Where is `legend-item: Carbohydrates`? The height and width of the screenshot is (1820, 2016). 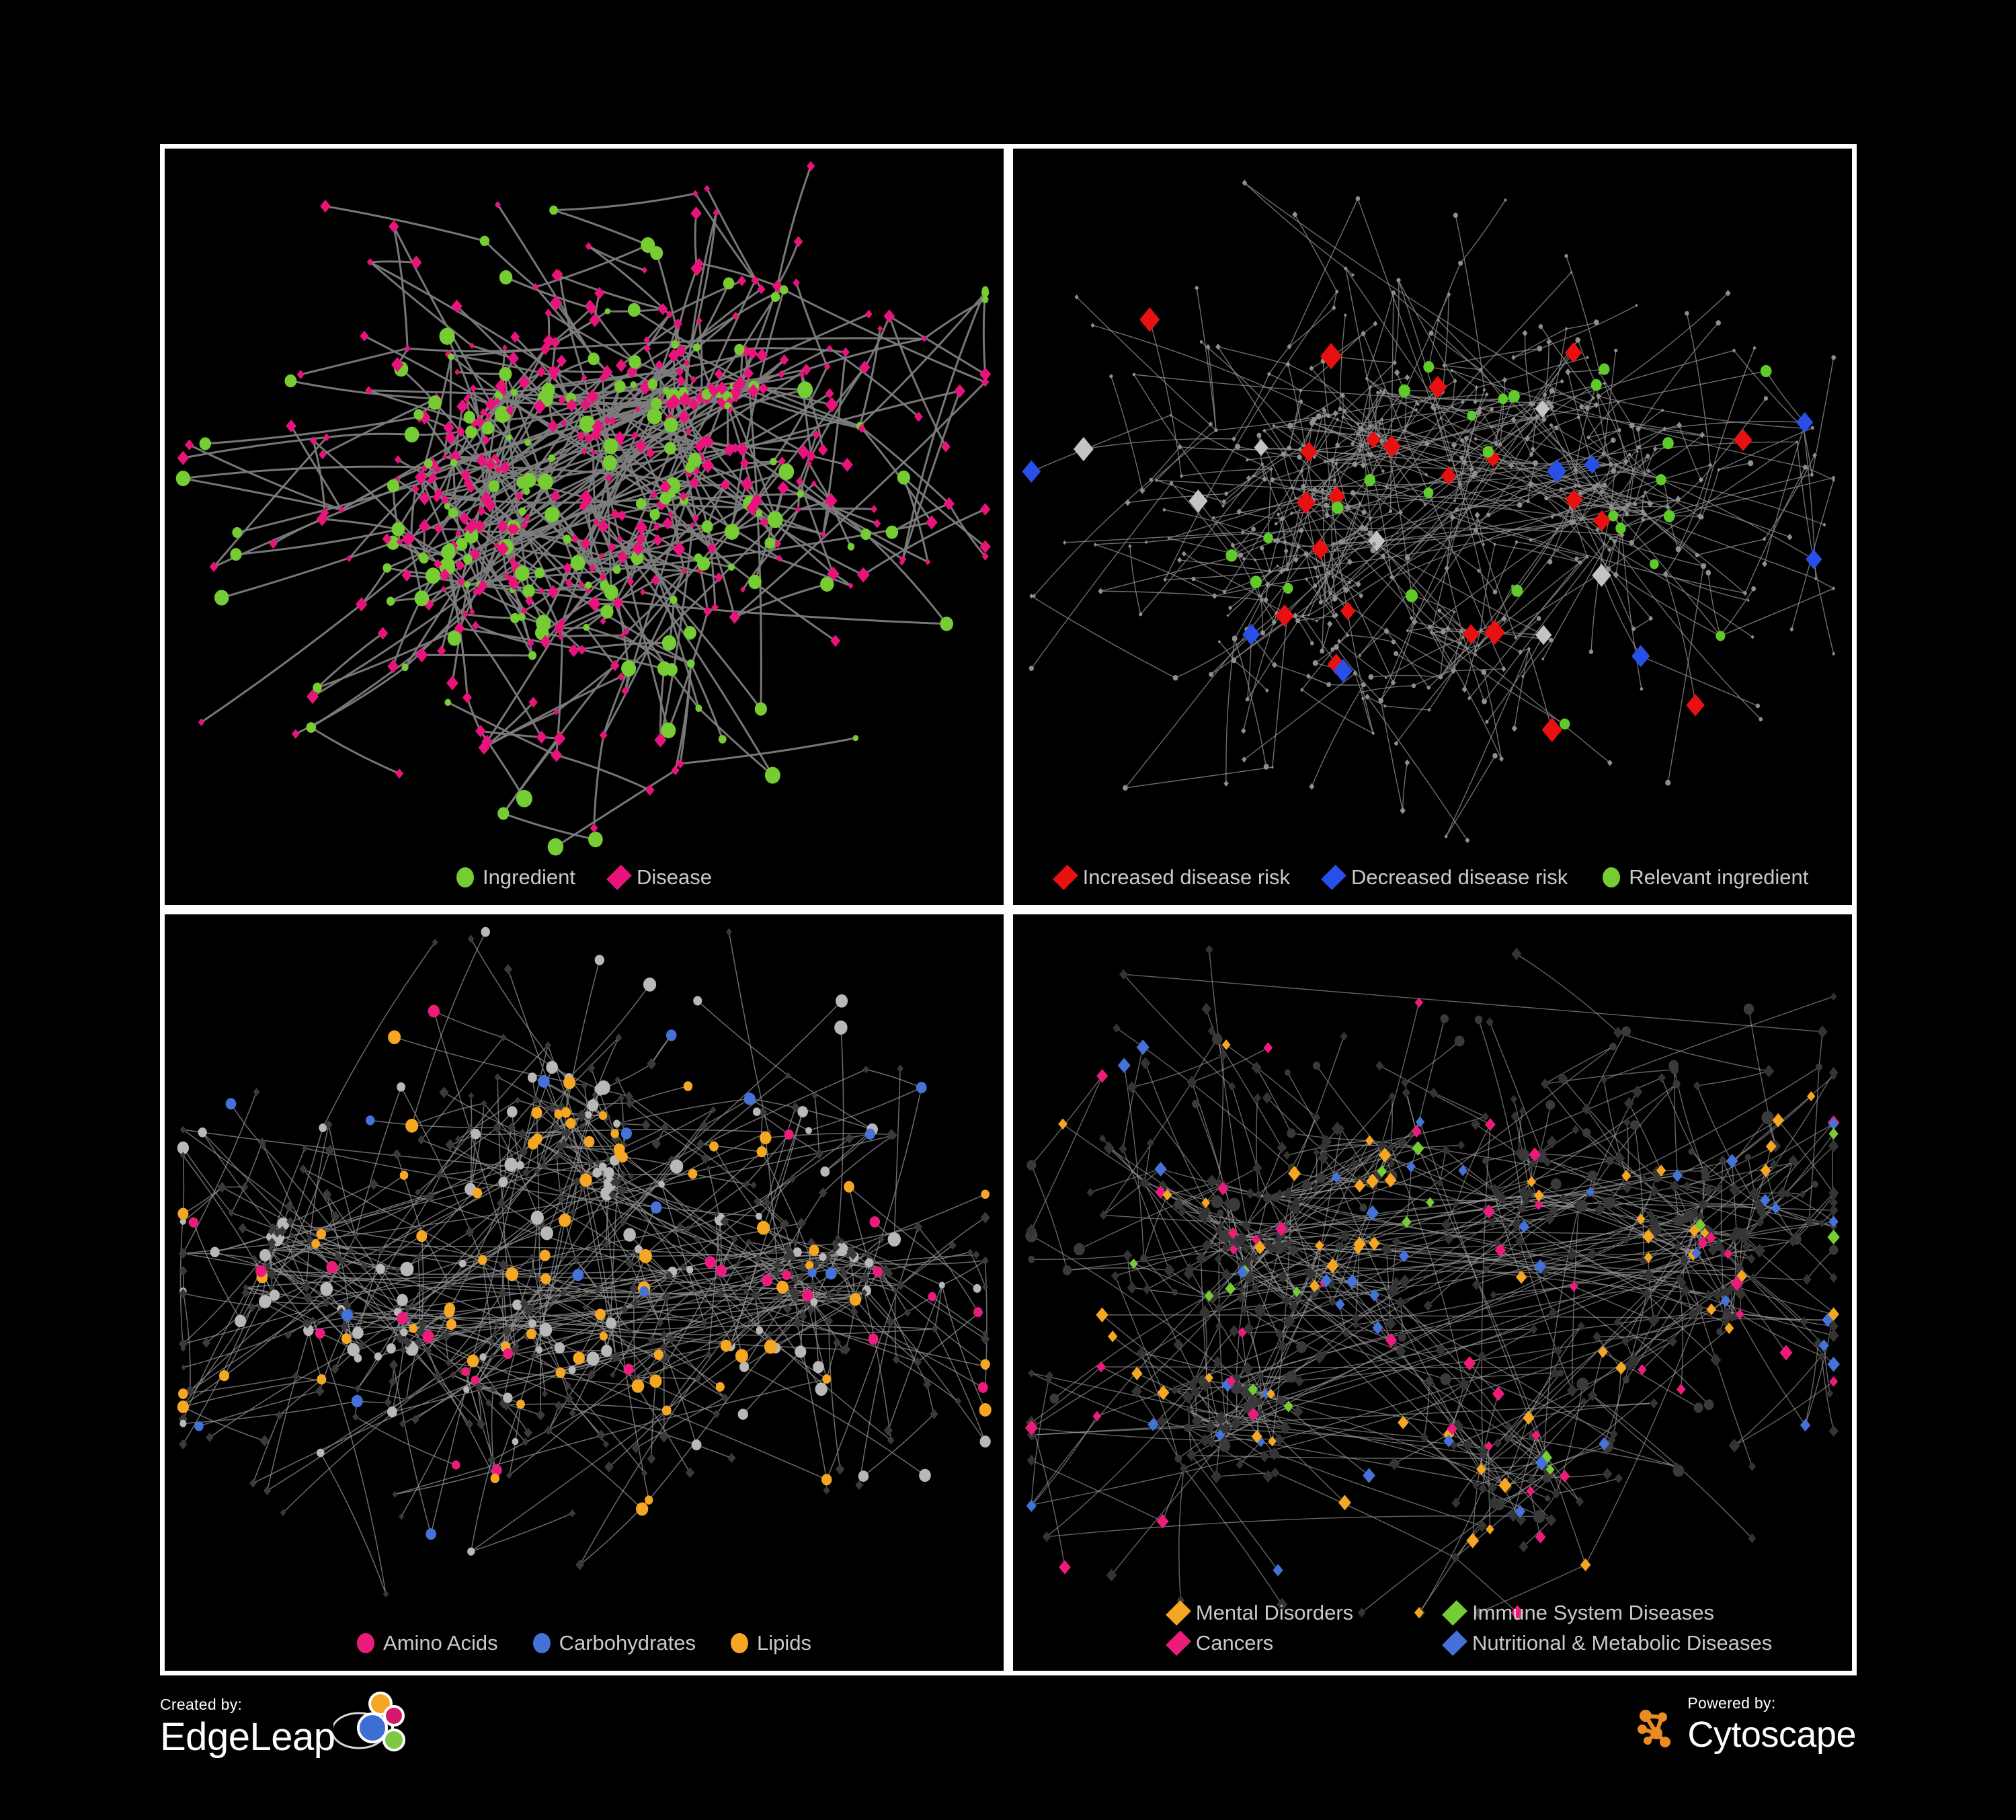
legend-item: Carbohydrates is located at coordinates (614, 1643).